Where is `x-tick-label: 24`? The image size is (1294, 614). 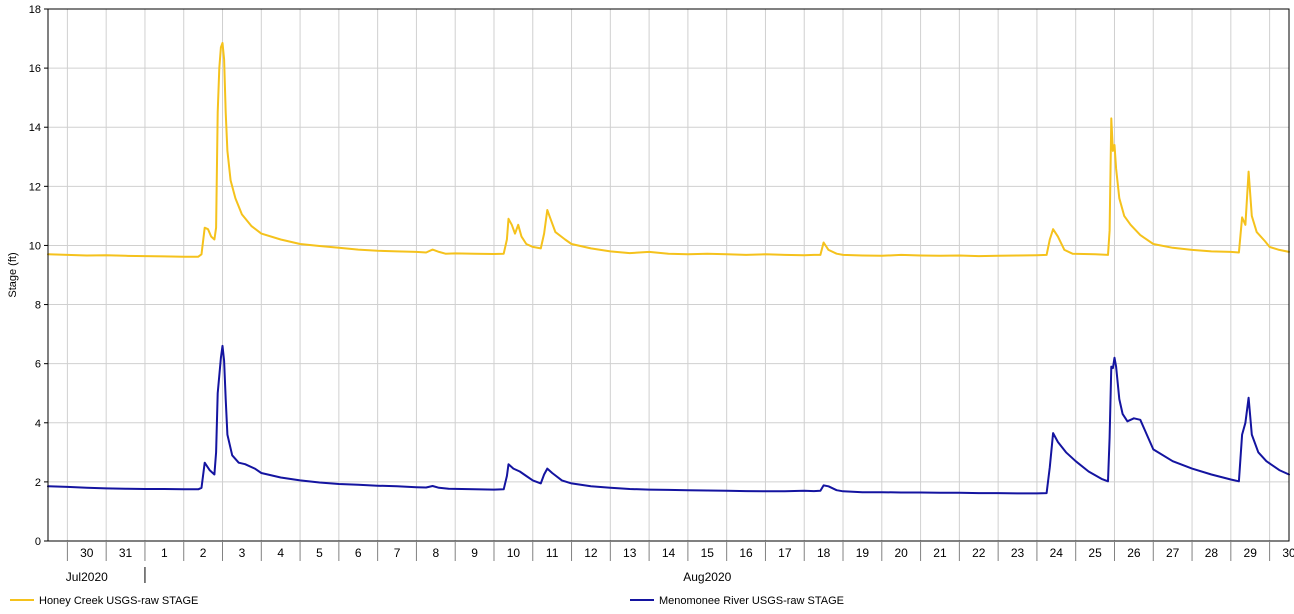 x-tick-label: 24 is located at coordinates (1057, 553).